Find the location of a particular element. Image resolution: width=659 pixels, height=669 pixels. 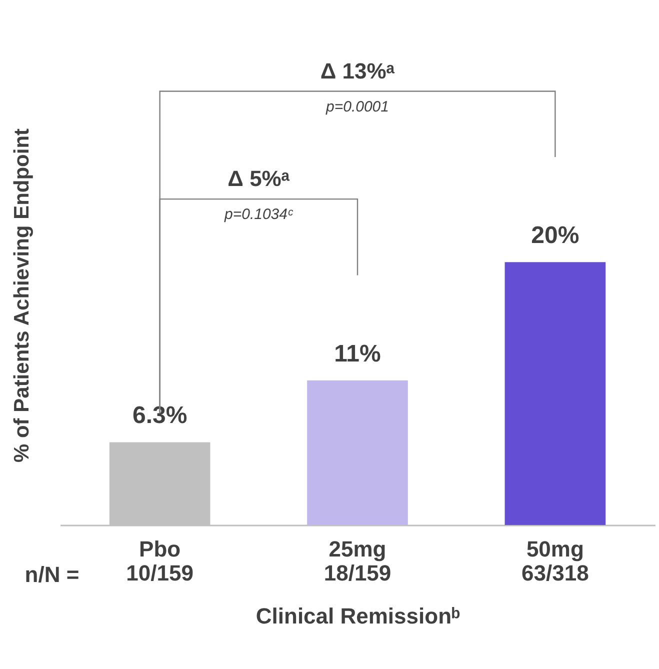

x-tick-label: 25mg 18/159 is located at coordinates (358, 561).